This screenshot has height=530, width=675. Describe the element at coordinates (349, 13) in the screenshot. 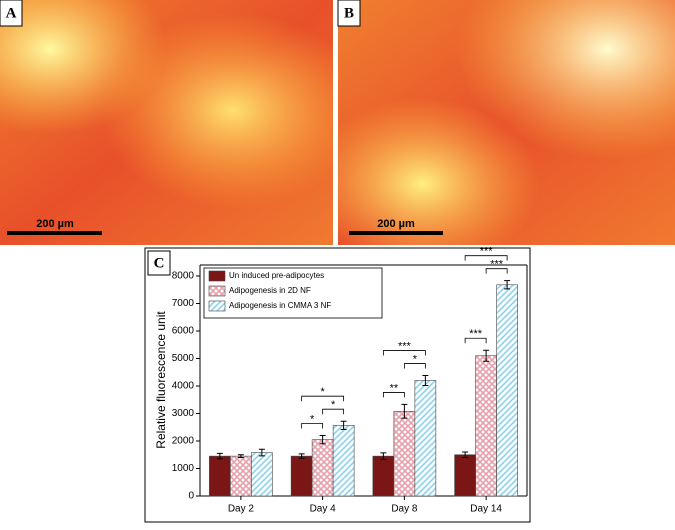

I see `panel-label: B` at that location.